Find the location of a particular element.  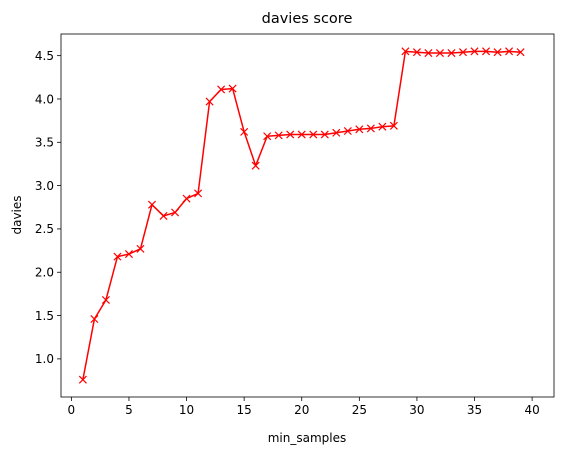

y-tick-label: 1.5 is located at coordinates (44, 316).